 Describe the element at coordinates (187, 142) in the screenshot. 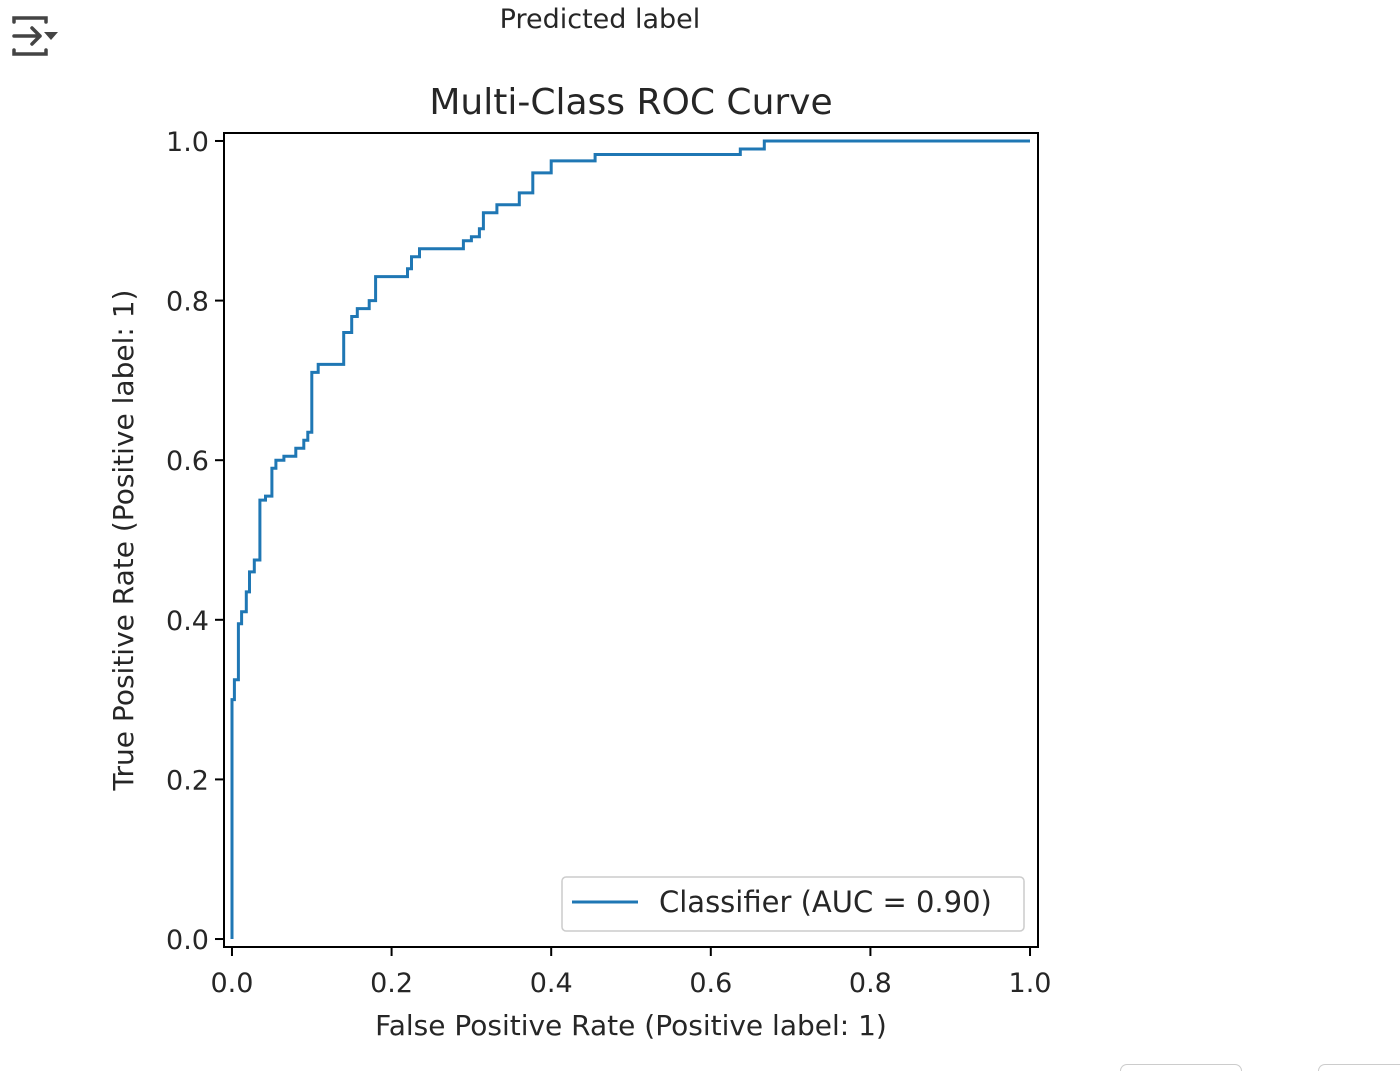

I see `y-tick-label: 1.0` at that location.